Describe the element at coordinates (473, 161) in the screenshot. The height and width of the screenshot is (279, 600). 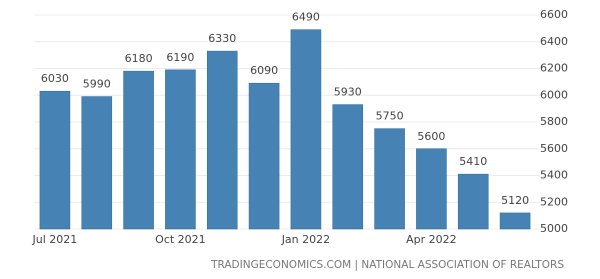
I see `value-label: 5410` at that location.